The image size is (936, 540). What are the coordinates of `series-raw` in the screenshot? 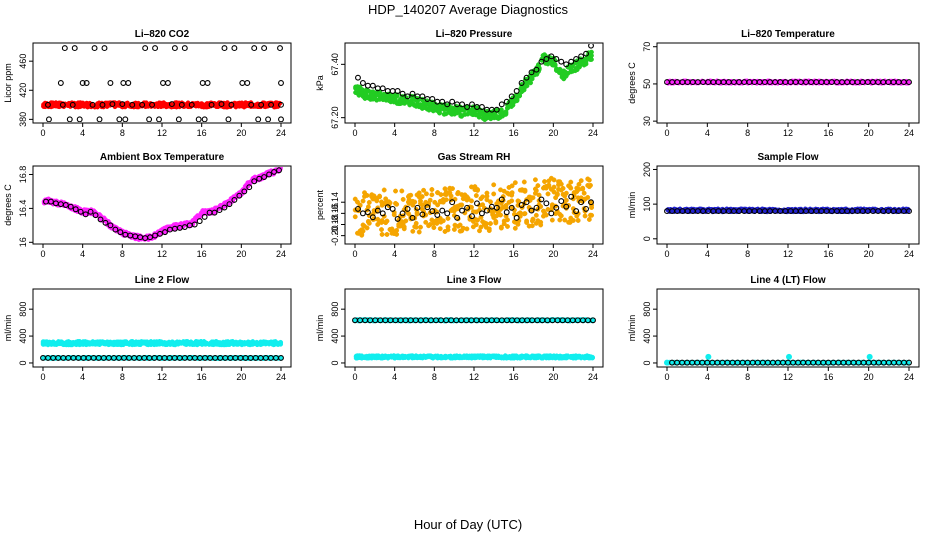 It's located at (162, 204).